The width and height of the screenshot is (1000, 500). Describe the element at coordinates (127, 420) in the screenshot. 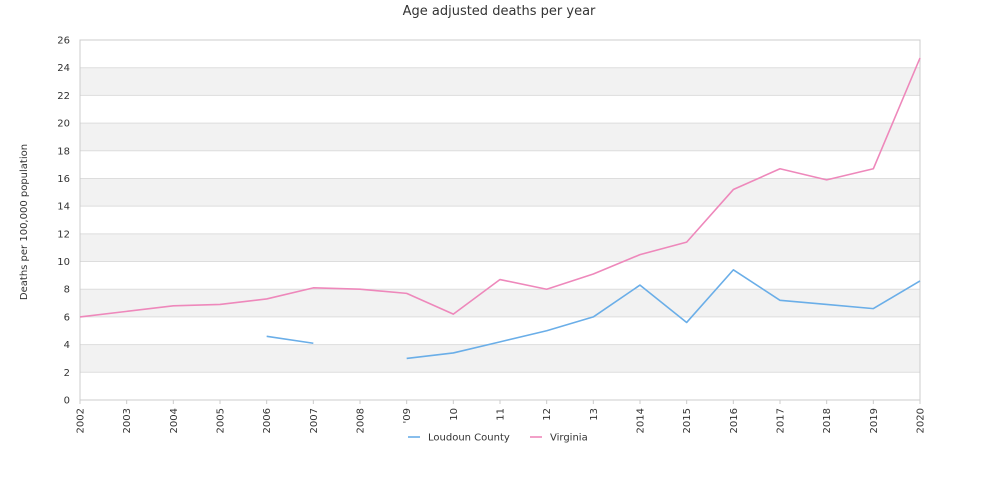

I see `x-tick-label: 2003` at that location.